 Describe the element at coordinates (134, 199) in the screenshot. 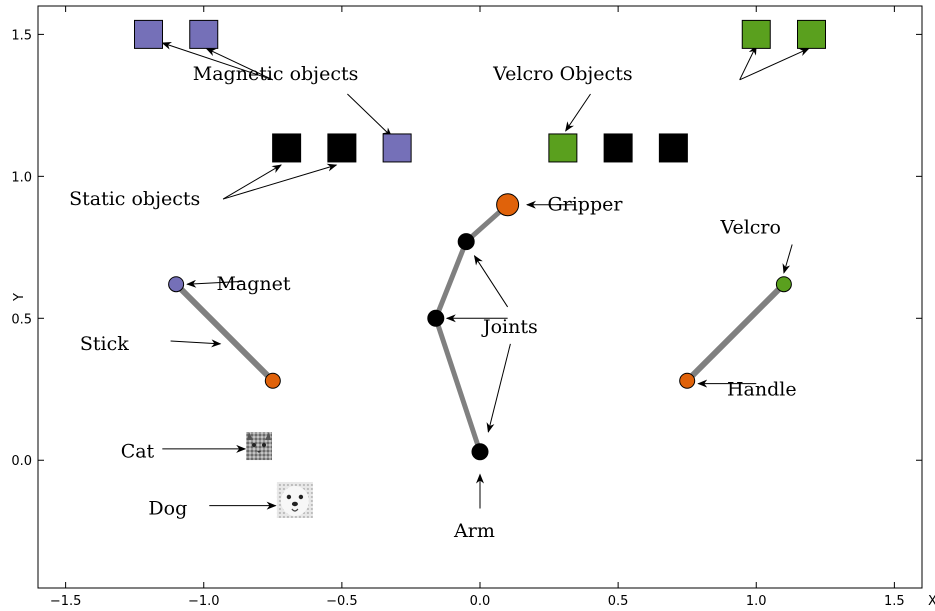

I see `annotation-label: Static objects` at that location.